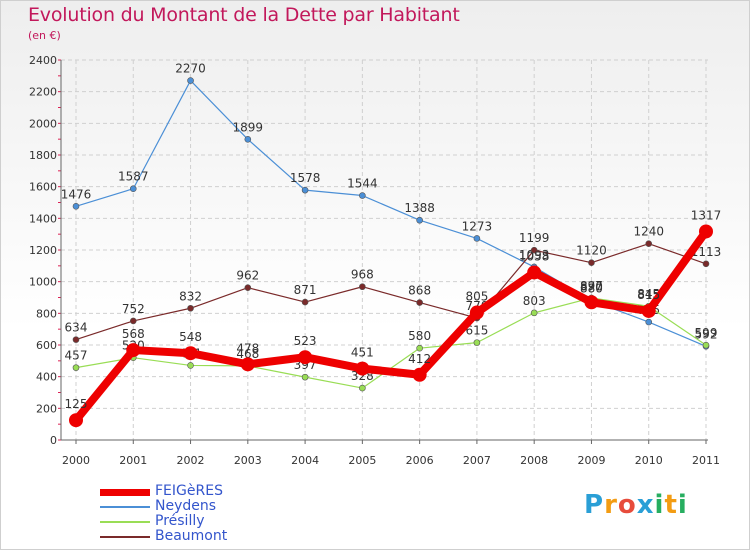 Image resolution: width=750 pixels, height=550 pixels. I want to click on data-label: 871, so click(305, 290).